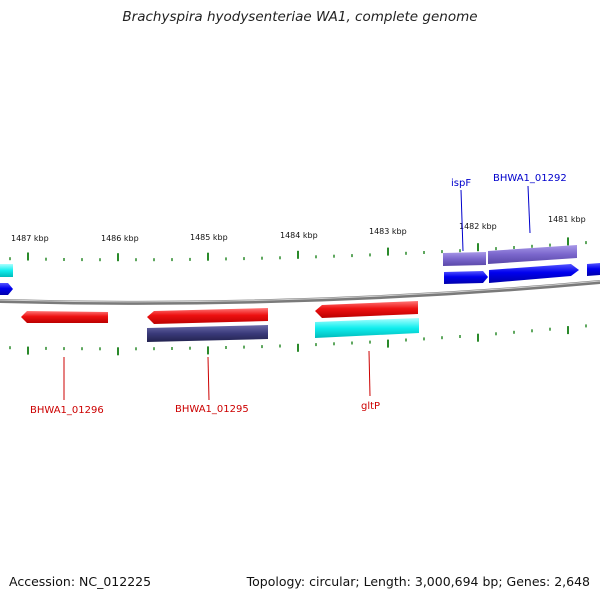  What do you see at coordinates (478, 226) in the screenshot?
I see `ruler-label: 1482 kbp` at bounding box center [478, 226].